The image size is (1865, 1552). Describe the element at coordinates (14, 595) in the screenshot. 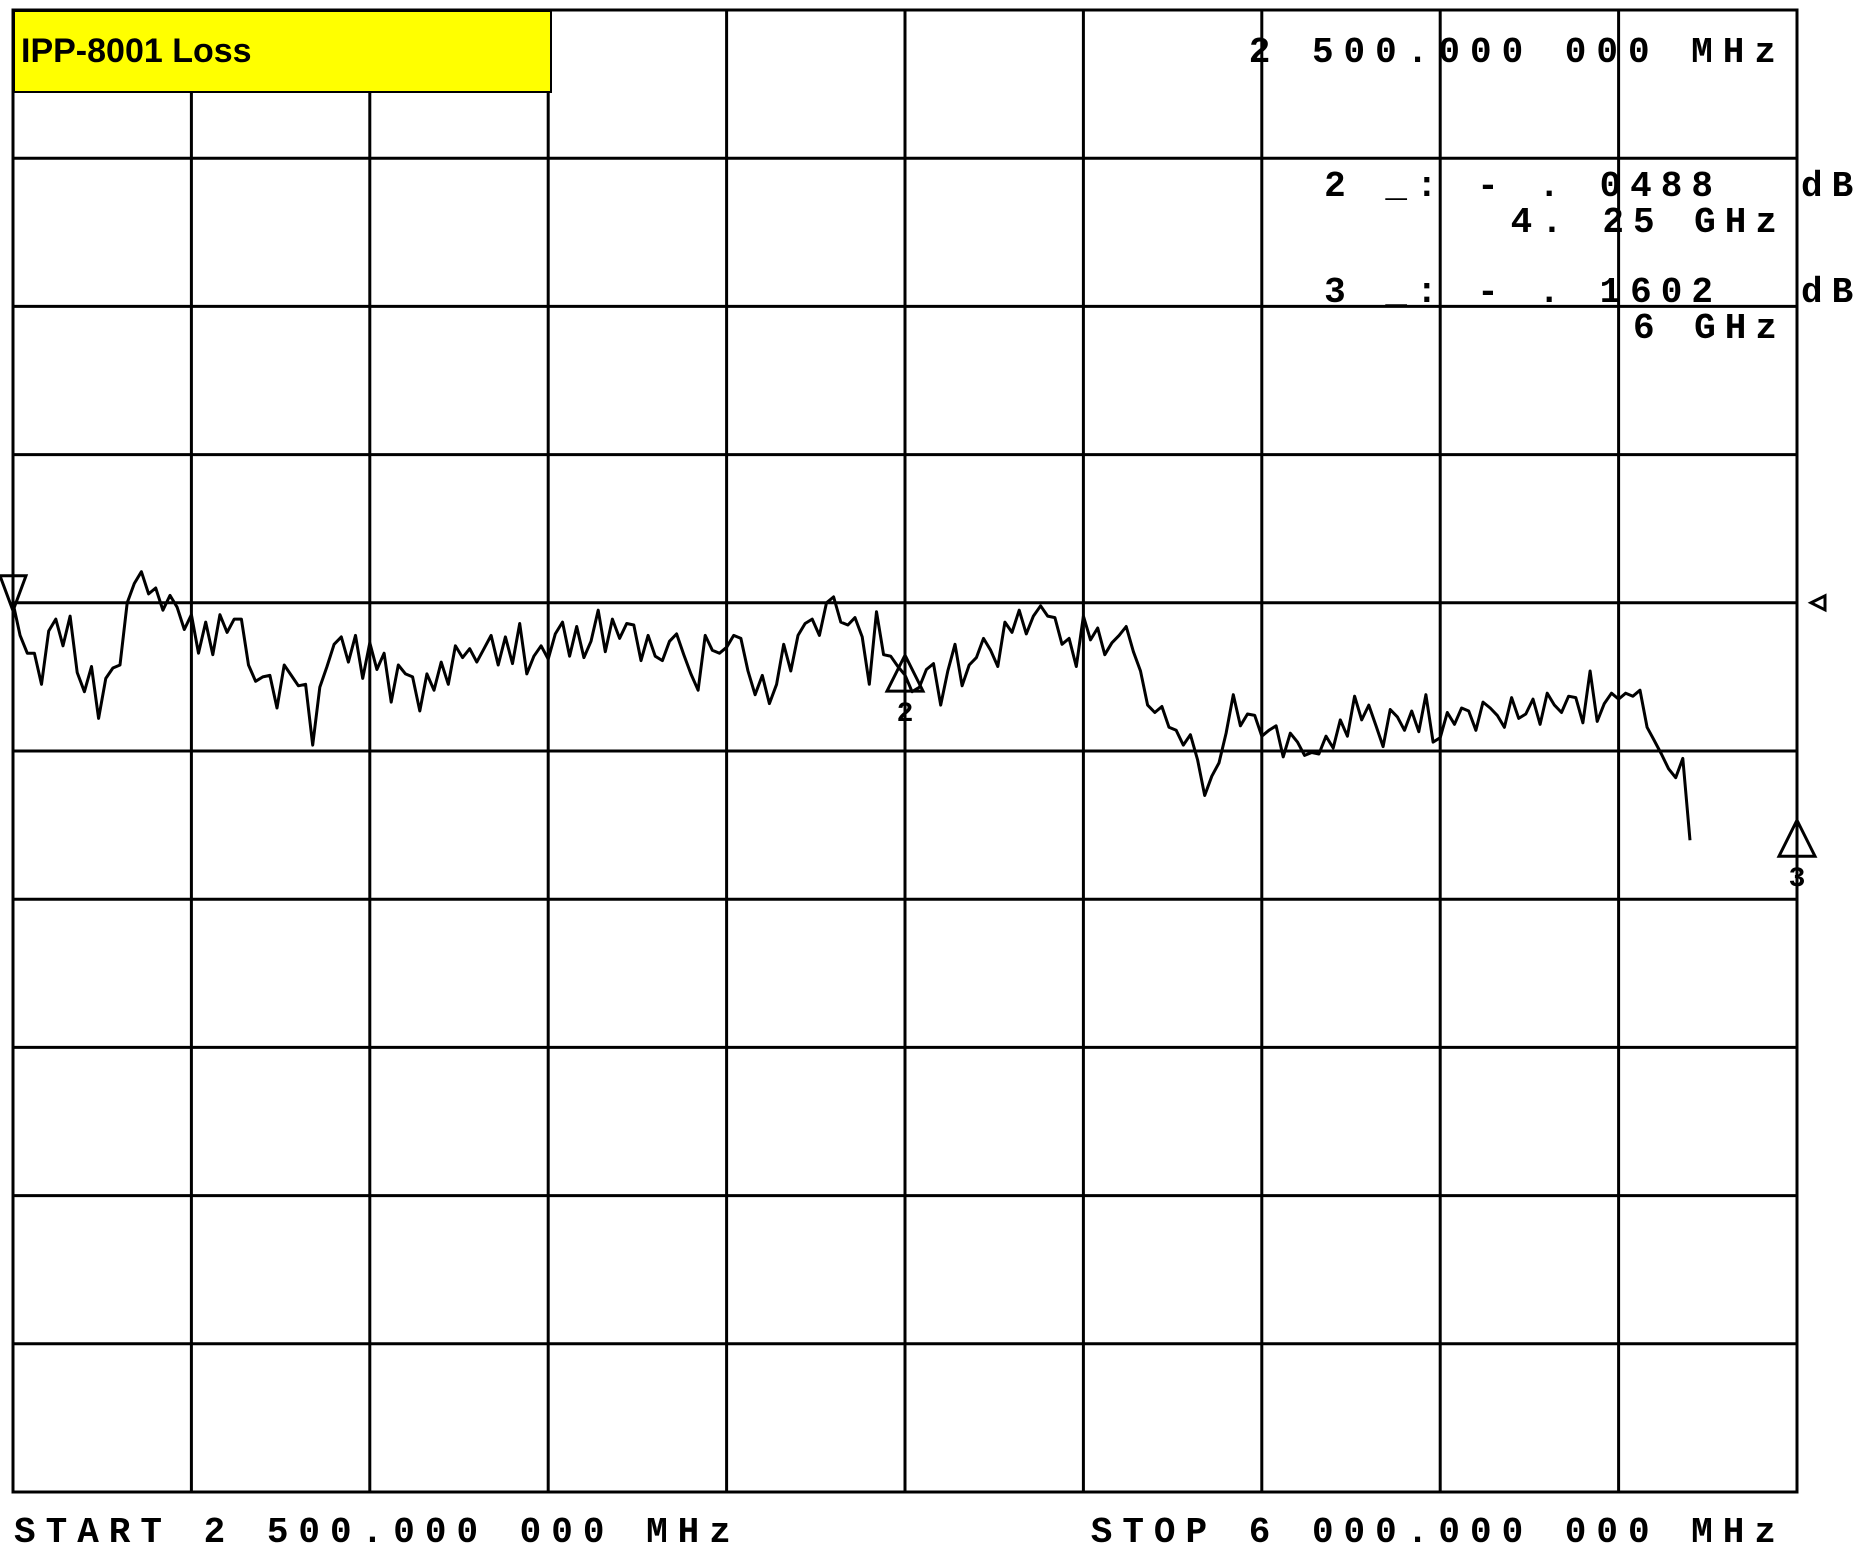

I see `marker-1-symbol` at that location.